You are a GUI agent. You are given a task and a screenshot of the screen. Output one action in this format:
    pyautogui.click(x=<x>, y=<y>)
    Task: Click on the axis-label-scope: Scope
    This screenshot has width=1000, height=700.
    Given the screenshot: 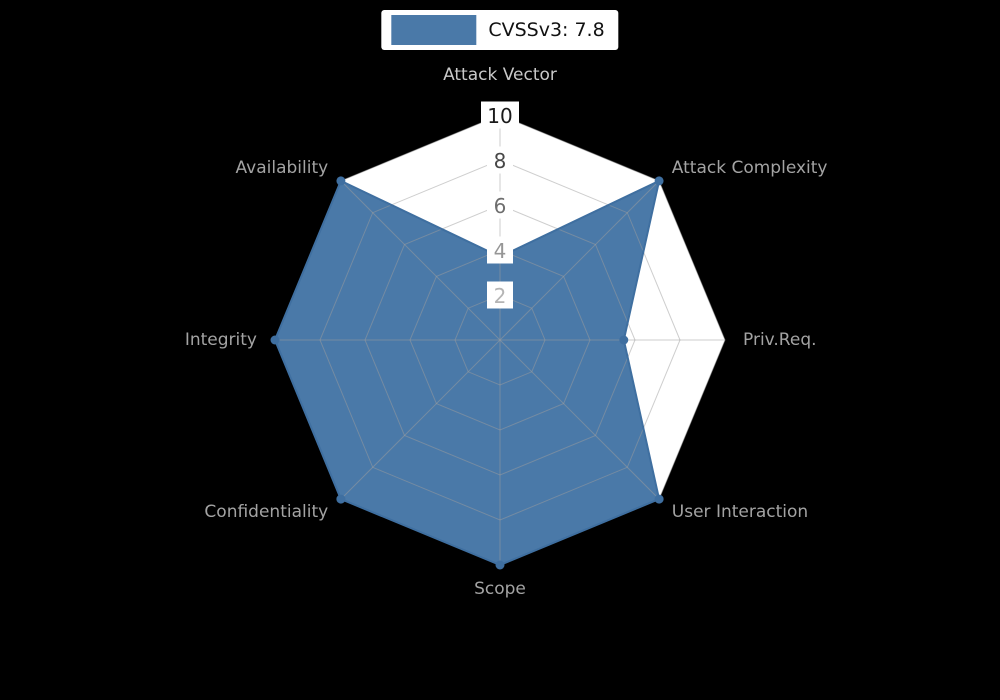 What is the action you would take?
    pyautogui.click(x=500, y=589)
    